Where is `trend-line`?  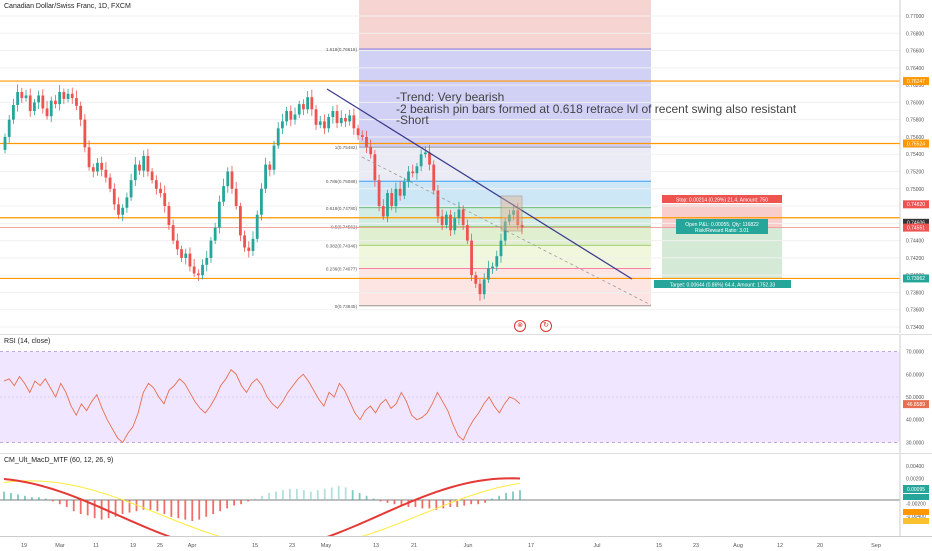
trend-line is located at coordinates (479, 184).